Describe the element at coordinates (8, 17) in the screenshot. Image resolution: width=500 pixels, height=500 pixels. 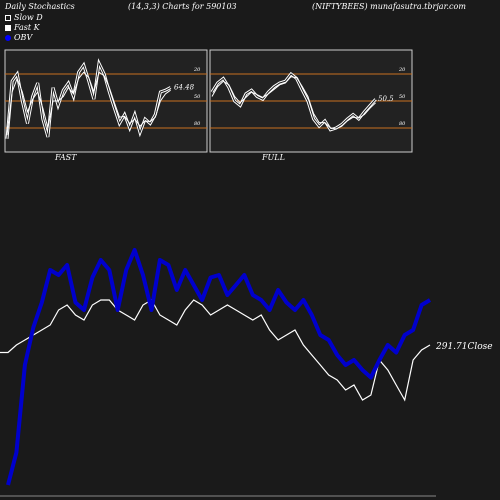
I see `legend-swatch-slow-d` at that location.